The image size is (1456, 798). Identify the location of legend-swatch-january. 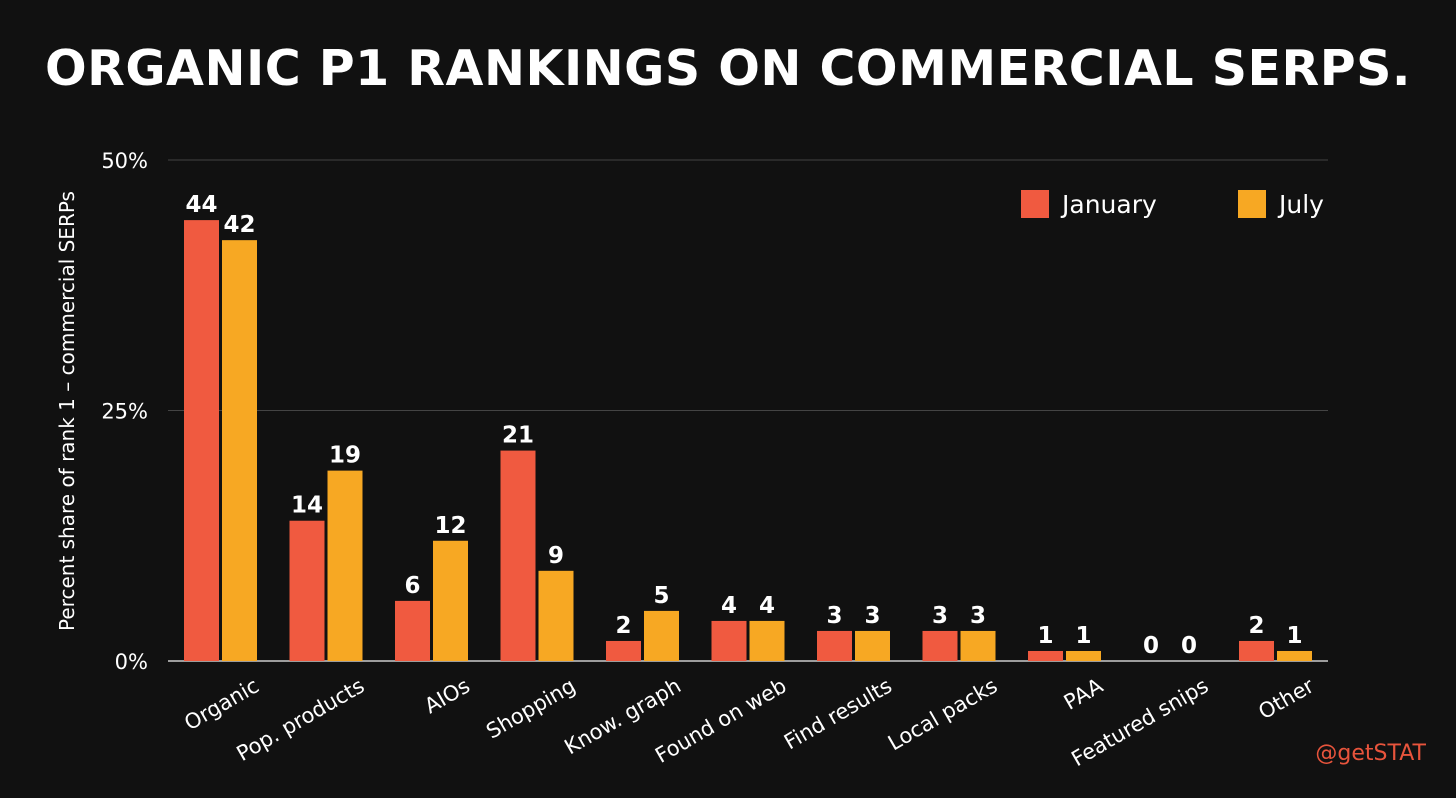
(1035, 204).